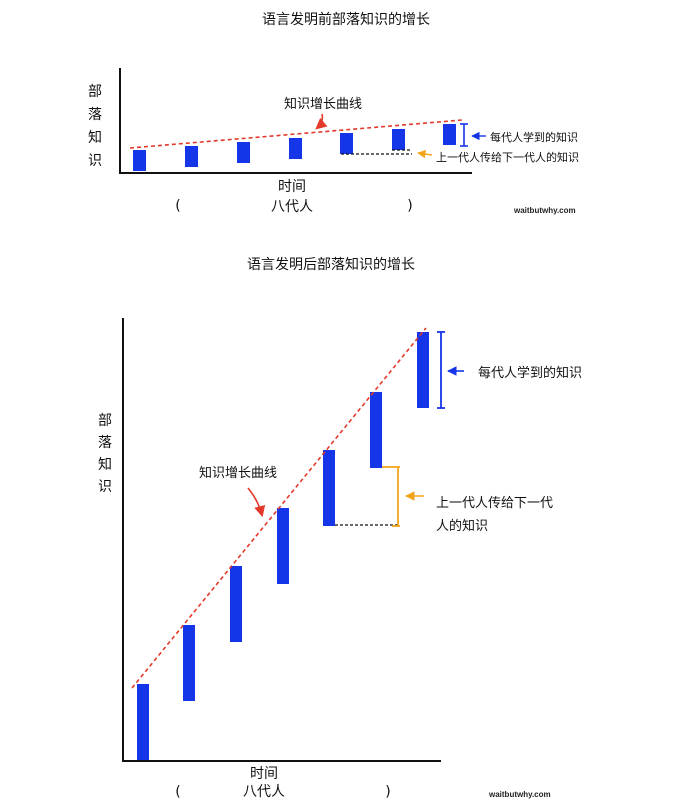  What do you see at coordinates (387, 792) in the screenshot?
I see `bottom-x-paren-close: )` at bounding box center [387, 792].